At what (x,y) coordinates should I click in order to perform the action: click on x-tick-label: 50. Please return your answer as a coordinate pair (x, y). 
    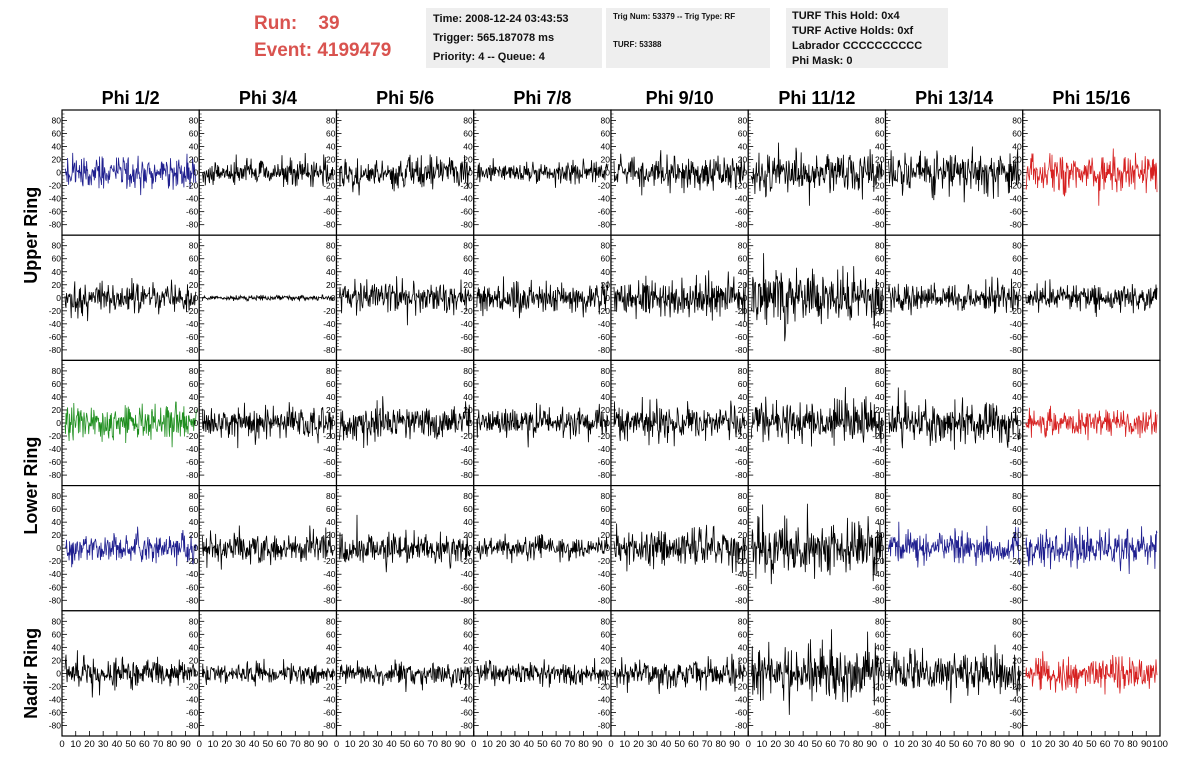
    Looking at the image, I should click on (1091, 744).